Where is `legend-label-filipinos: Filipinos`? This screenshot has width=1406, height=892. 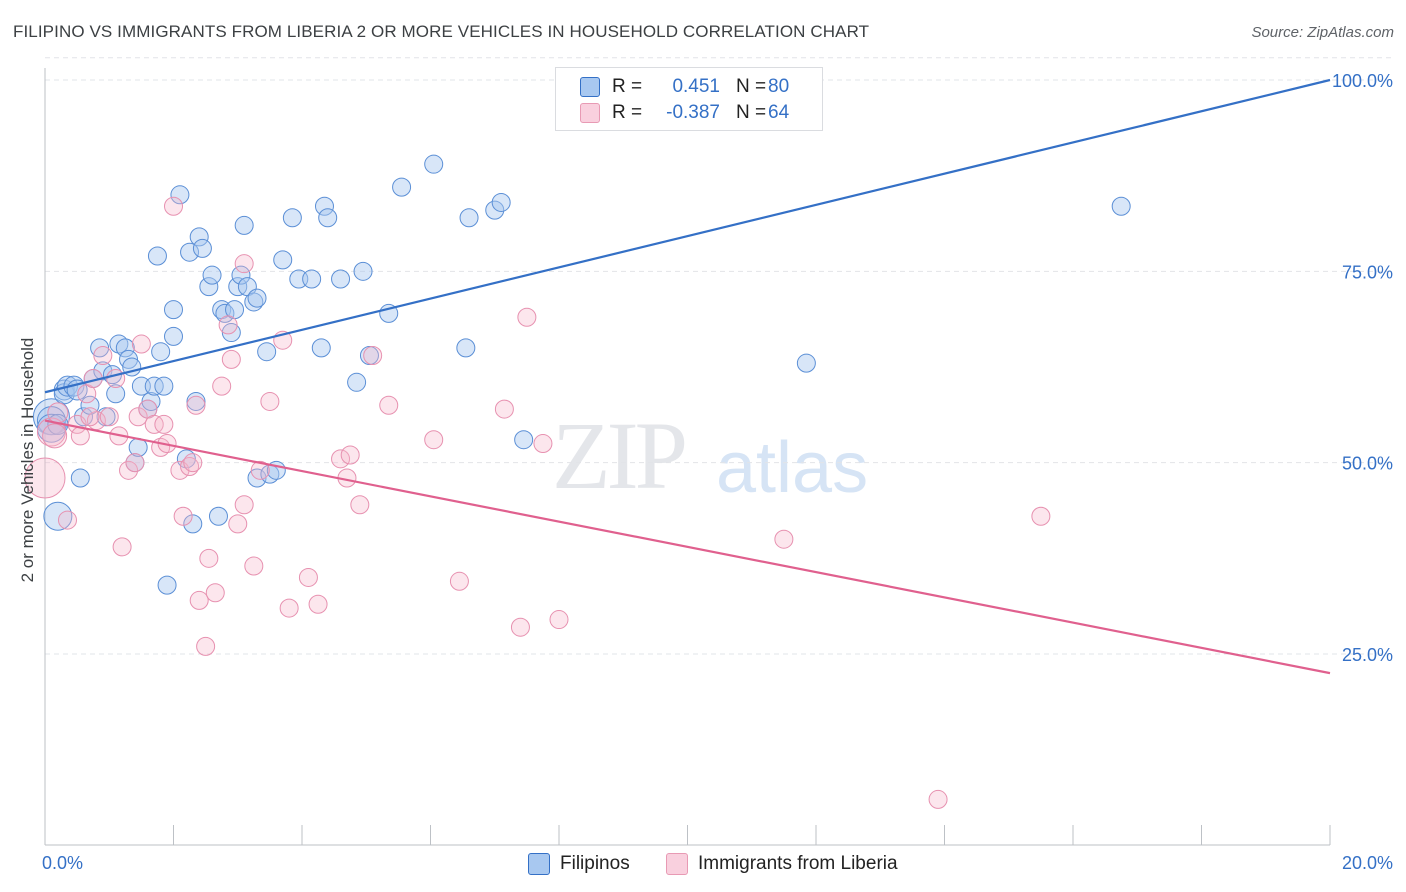 legend-label-filipinos: Filipinos is located at coordinates (595, 863).